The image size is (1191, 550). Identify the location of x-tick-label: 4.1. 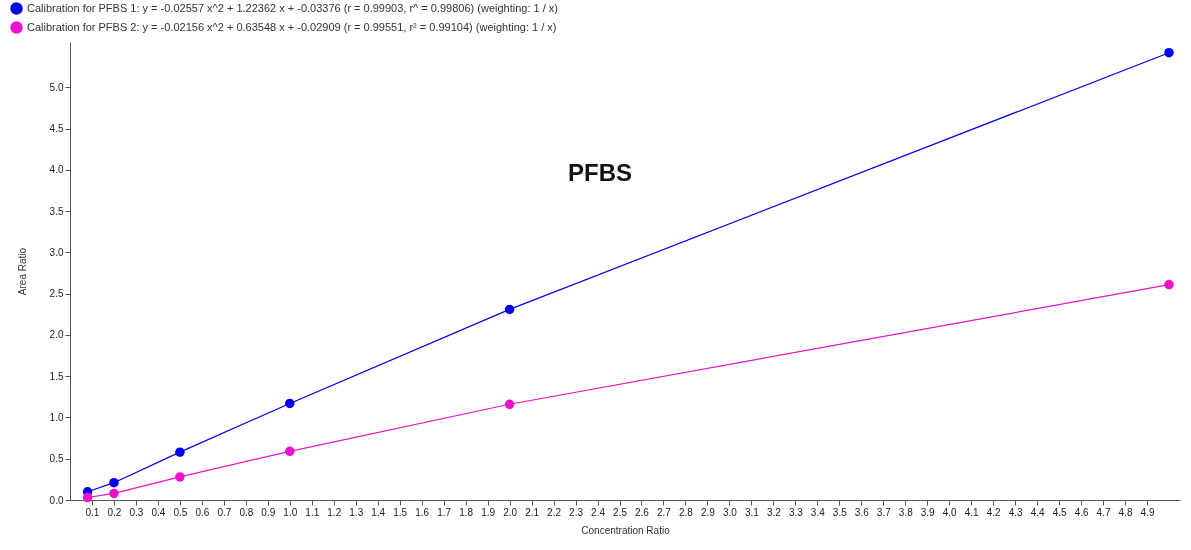
(972, 512).